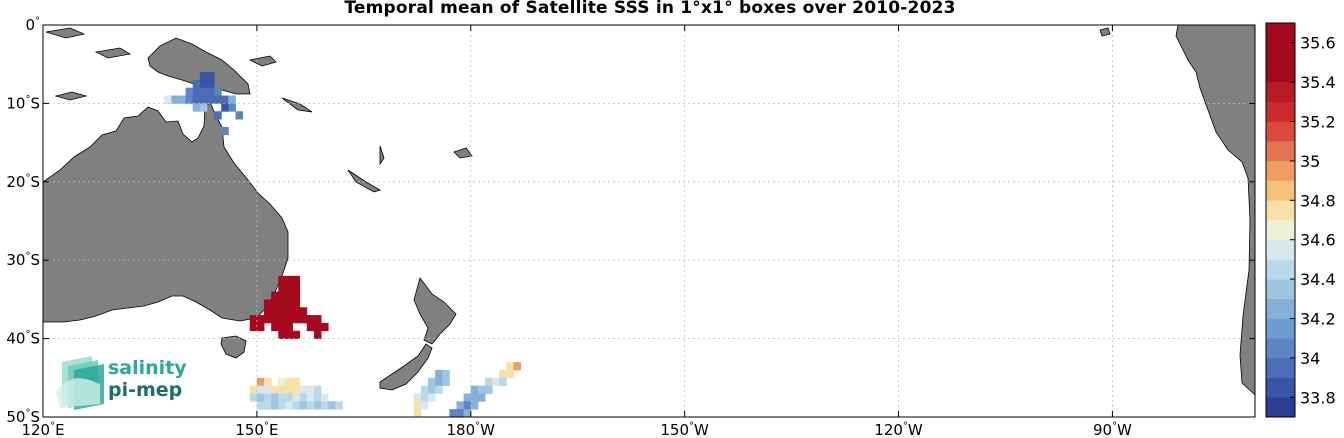 The width and height of the screenshot is (1344, 438). What do you see at coordinates (32, 25) in the screenshot?
I see `y-tick-label: 0°` at bounding box center [32, 25].